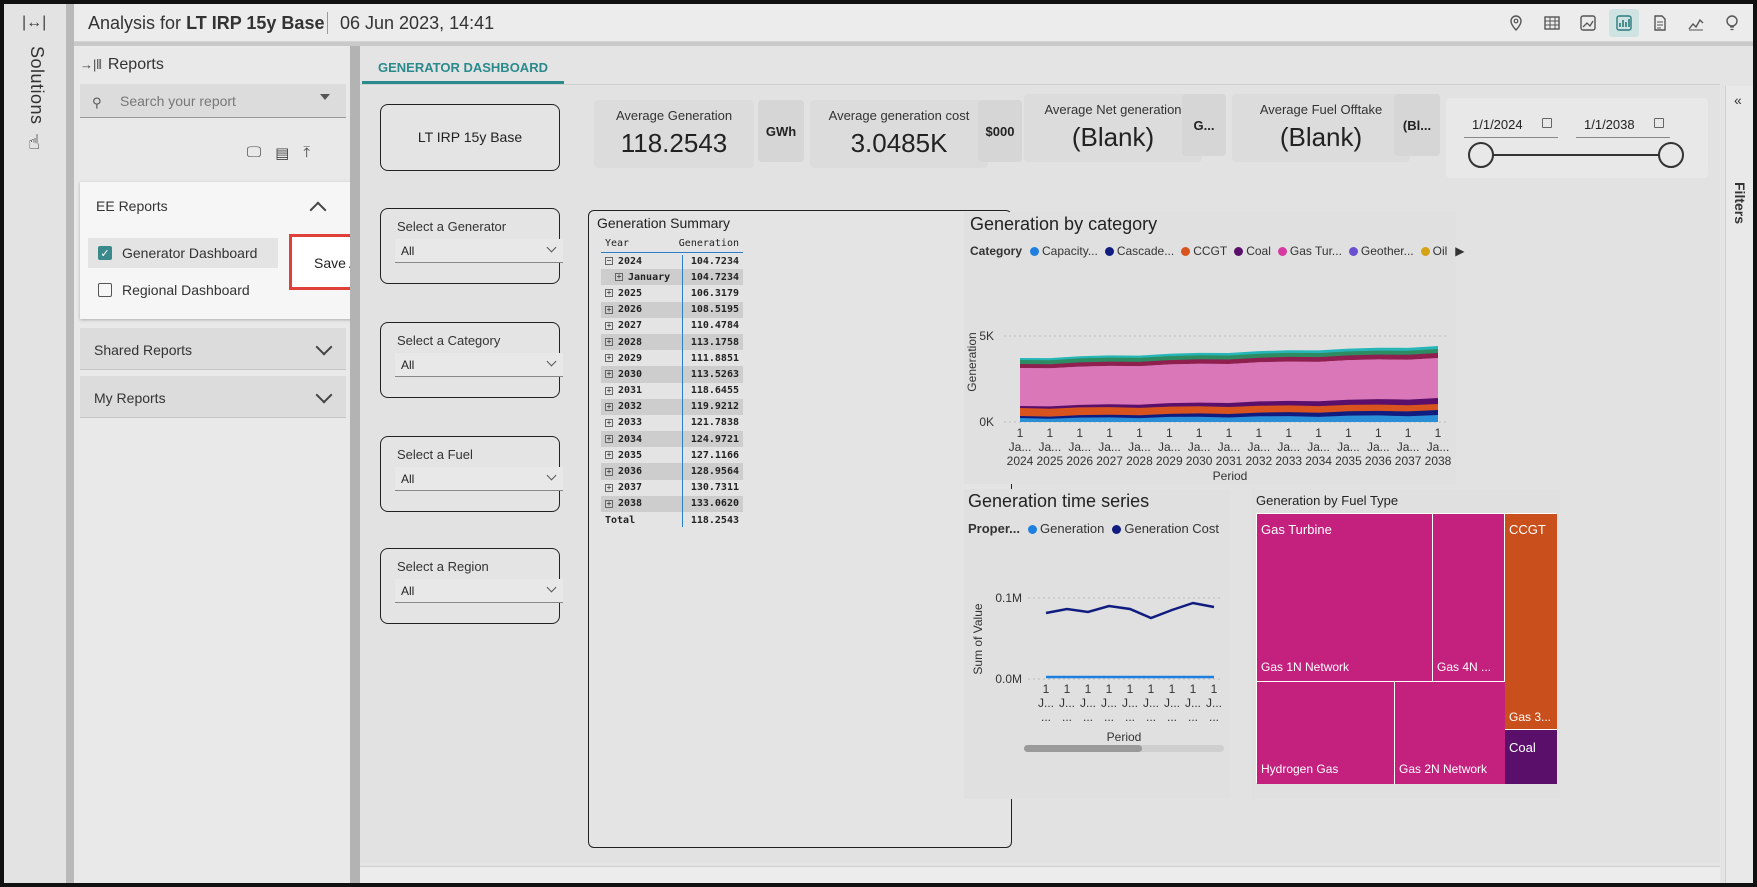 Image resolution: width=1757 pixels, height=887 pixels. I want to click on expand-rail-icon: |↔|, so click(34, 22).